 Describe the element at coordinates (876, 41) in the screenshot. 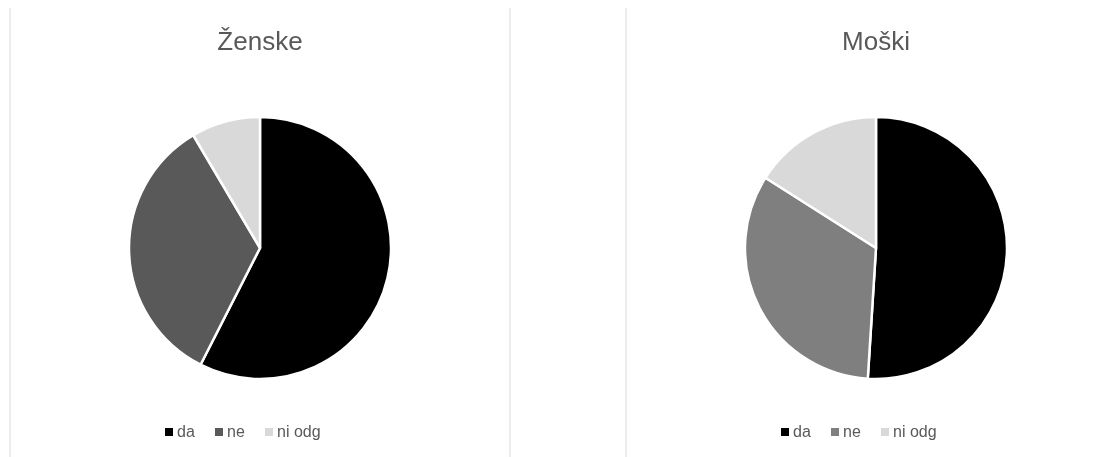

I see `chart-title: Moški` at that location.